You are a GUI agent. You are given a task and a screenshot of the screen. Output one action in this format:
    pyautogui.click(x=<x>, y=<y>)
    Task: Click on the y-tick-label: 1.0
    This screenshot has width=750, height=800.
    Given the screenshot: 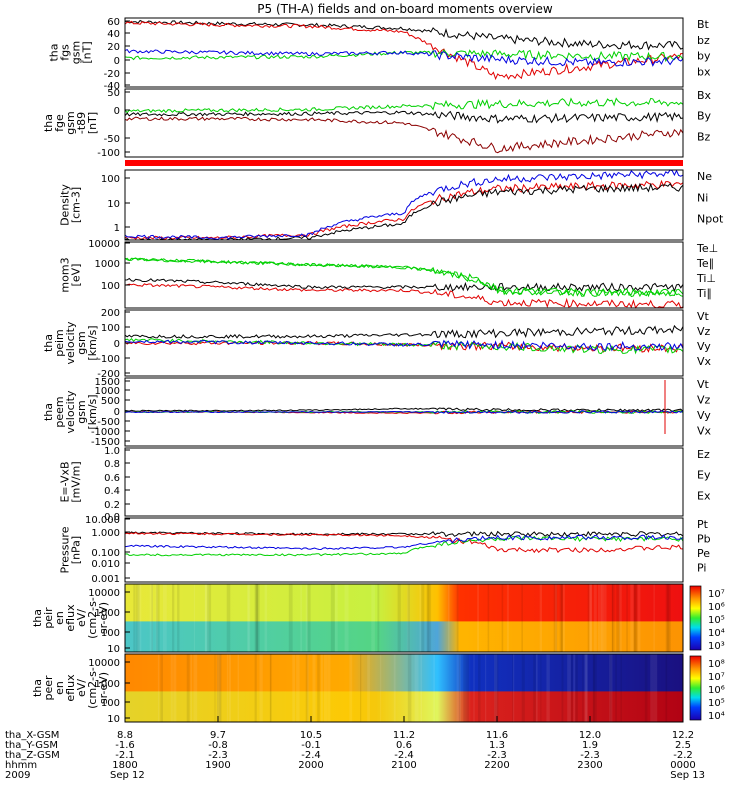 What is the action you would take?
    pyautogui.click(x=112, y=451)
    